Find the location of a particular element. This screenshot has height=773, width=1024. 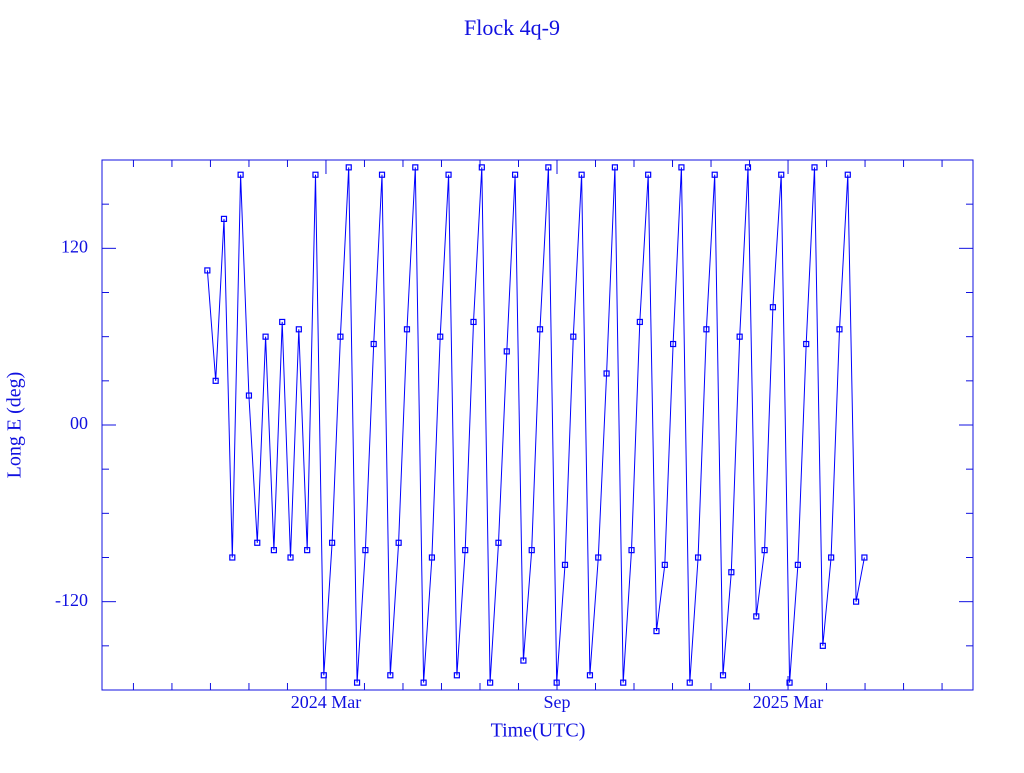

y-tick-label: 120 is located at coordinates (74, 246).